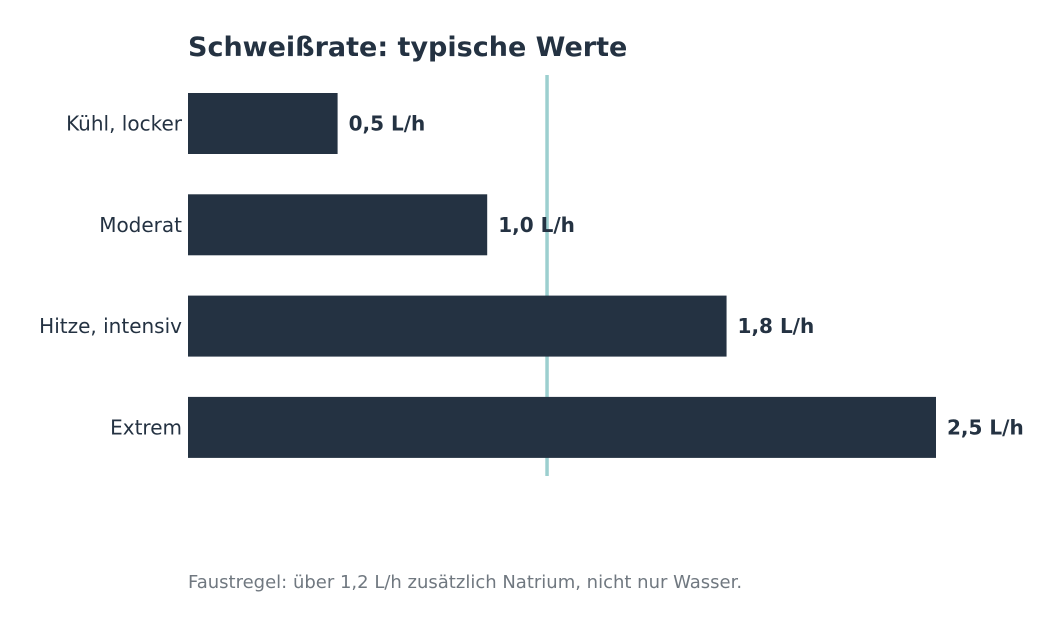  I want to click on value-label: 1,8 L/h, so click(776, 326).